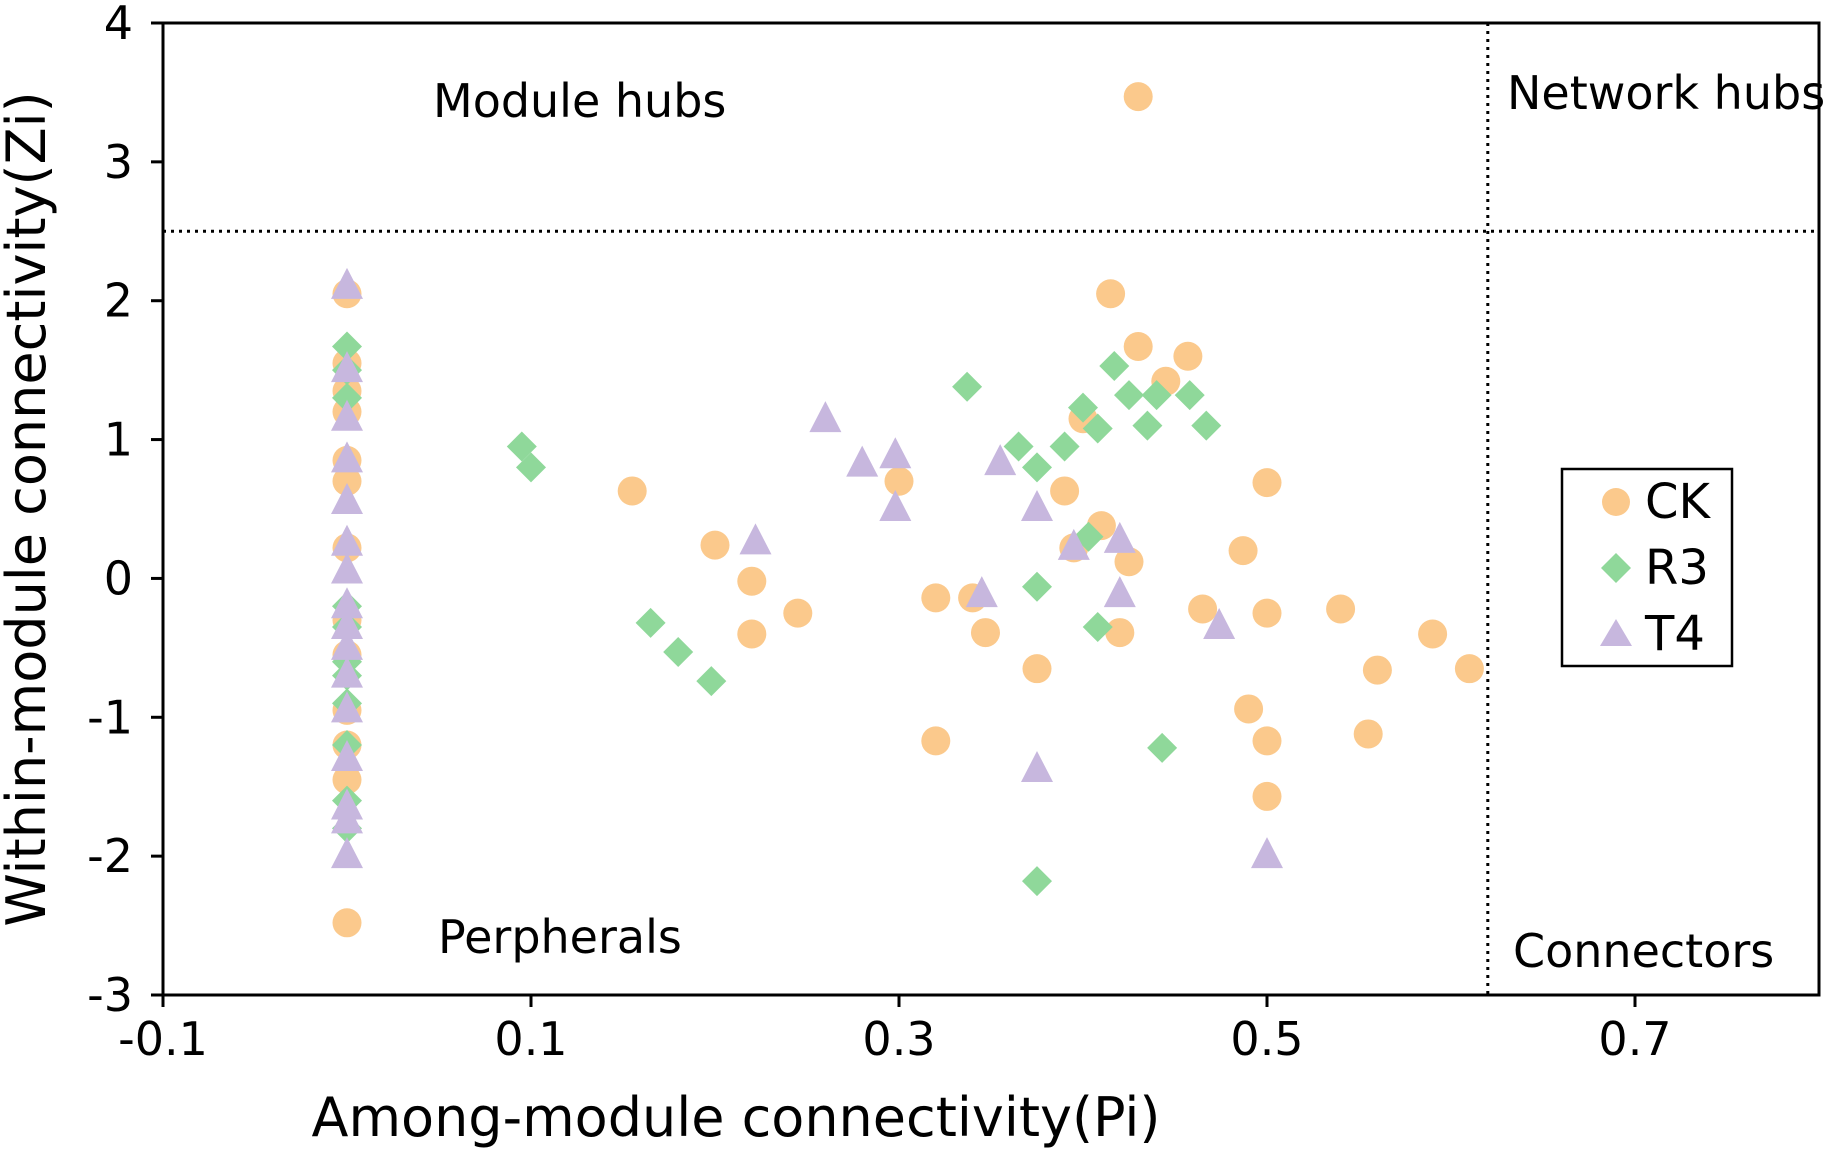 This screenshot has height=1152, width=1824. Describe the element at coordinates (110, 995) in the screenshot. I see `y-tick-label: -3` at that location.